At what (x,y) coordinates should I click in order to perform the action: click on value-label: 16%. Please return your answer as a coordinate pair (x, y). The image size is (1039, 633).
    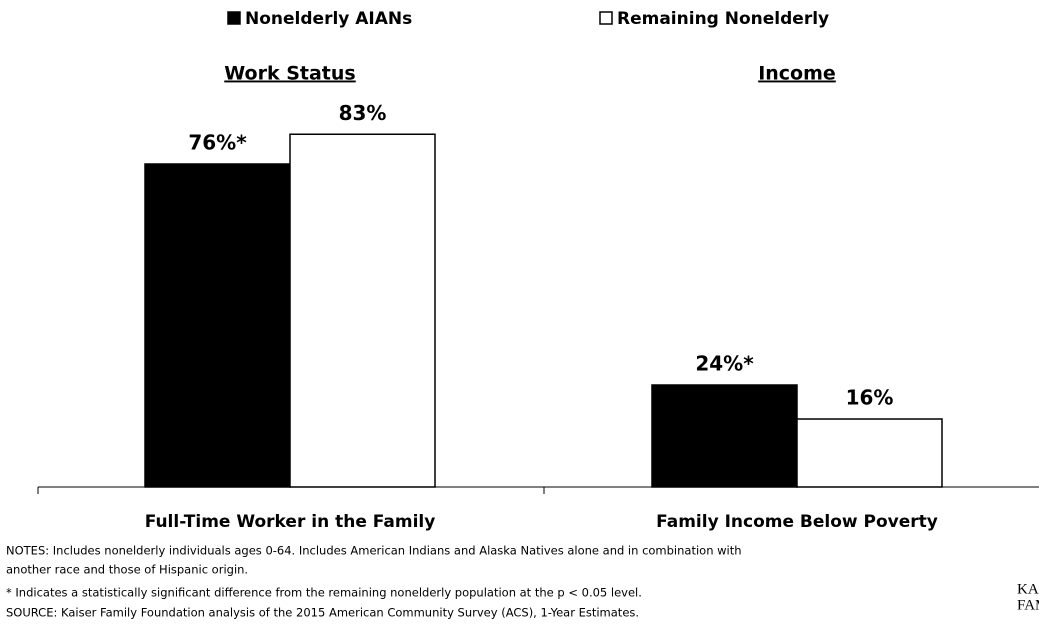
    Looking at the image, I should click on (870, 398).